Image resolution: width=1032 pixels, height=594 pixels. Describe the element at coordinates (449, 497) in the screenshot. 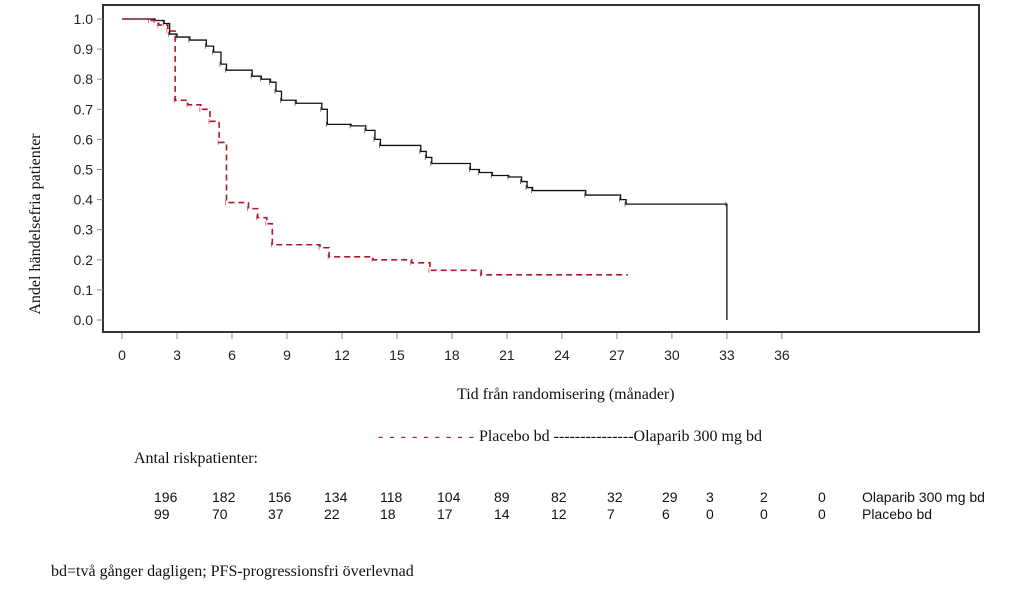

I see `risk-count: 104` at that location.